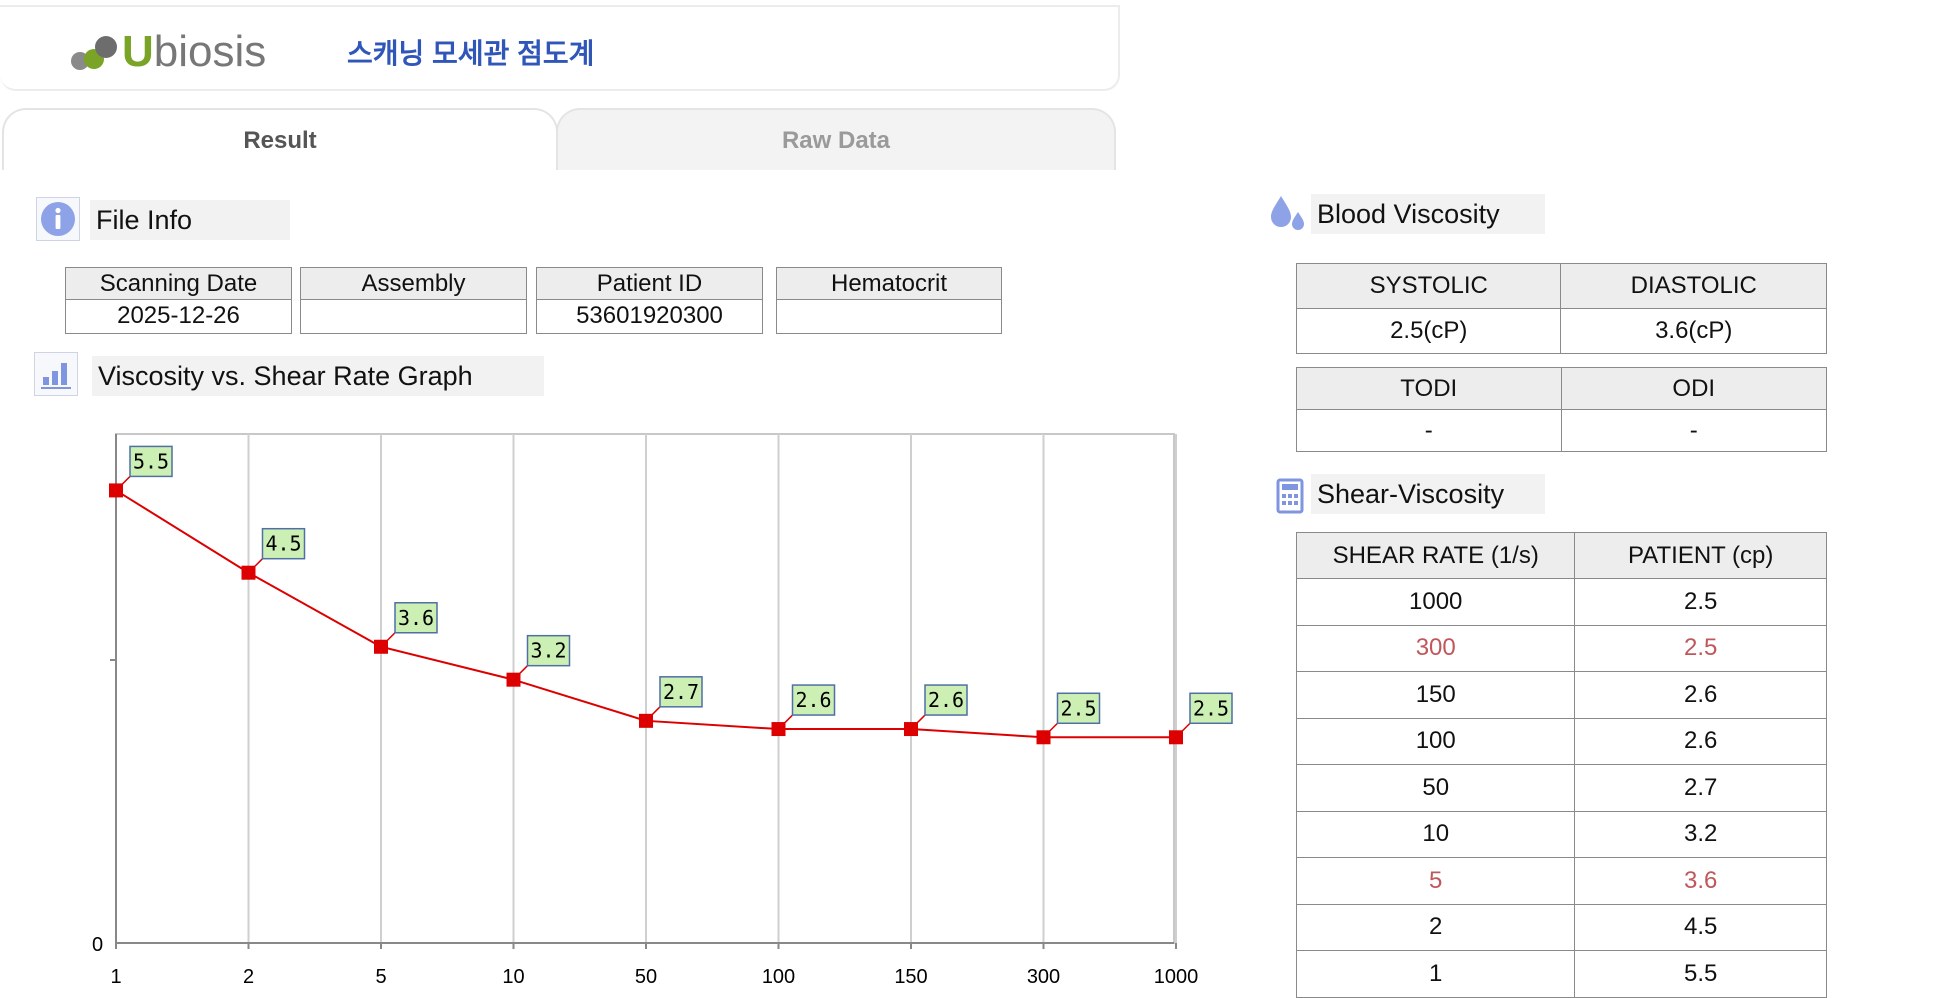  I want to click on calculator-icon-glyph, so click(1290, 496).